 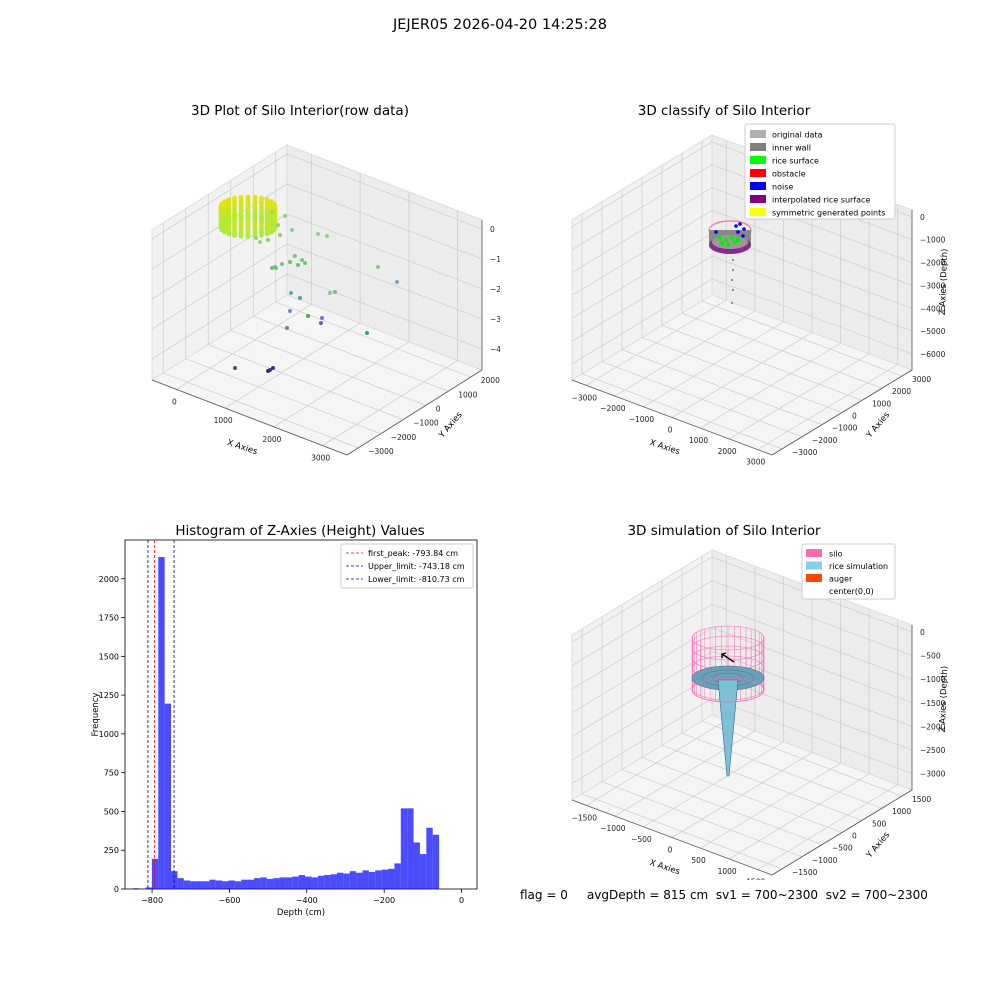 What do you see at coordinates (307, 900) in the screenshot?
I see `x-tick-label: −400` at bounding box center [307, 900].